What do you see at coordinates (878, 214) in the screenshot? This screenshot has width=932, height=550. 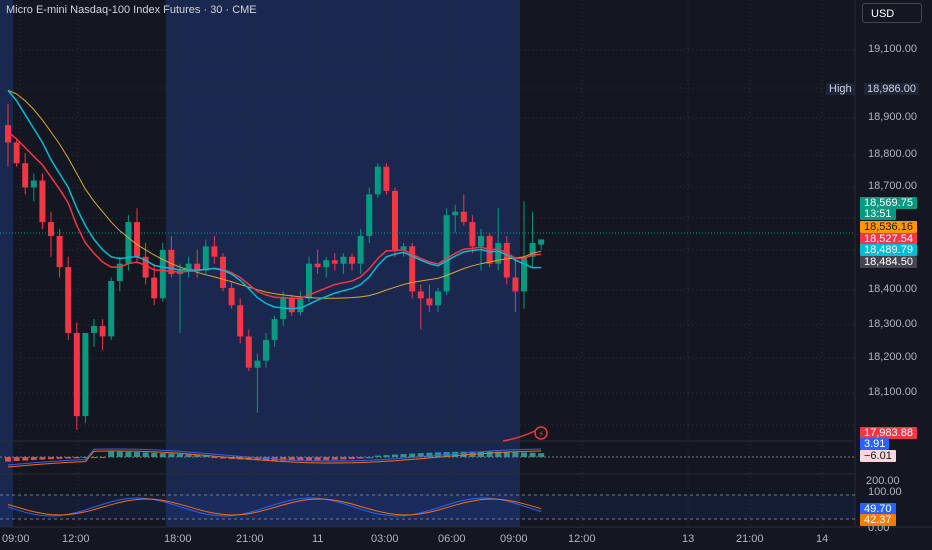 I see `price-tag: 13:51` at bounding box center [878, 214].